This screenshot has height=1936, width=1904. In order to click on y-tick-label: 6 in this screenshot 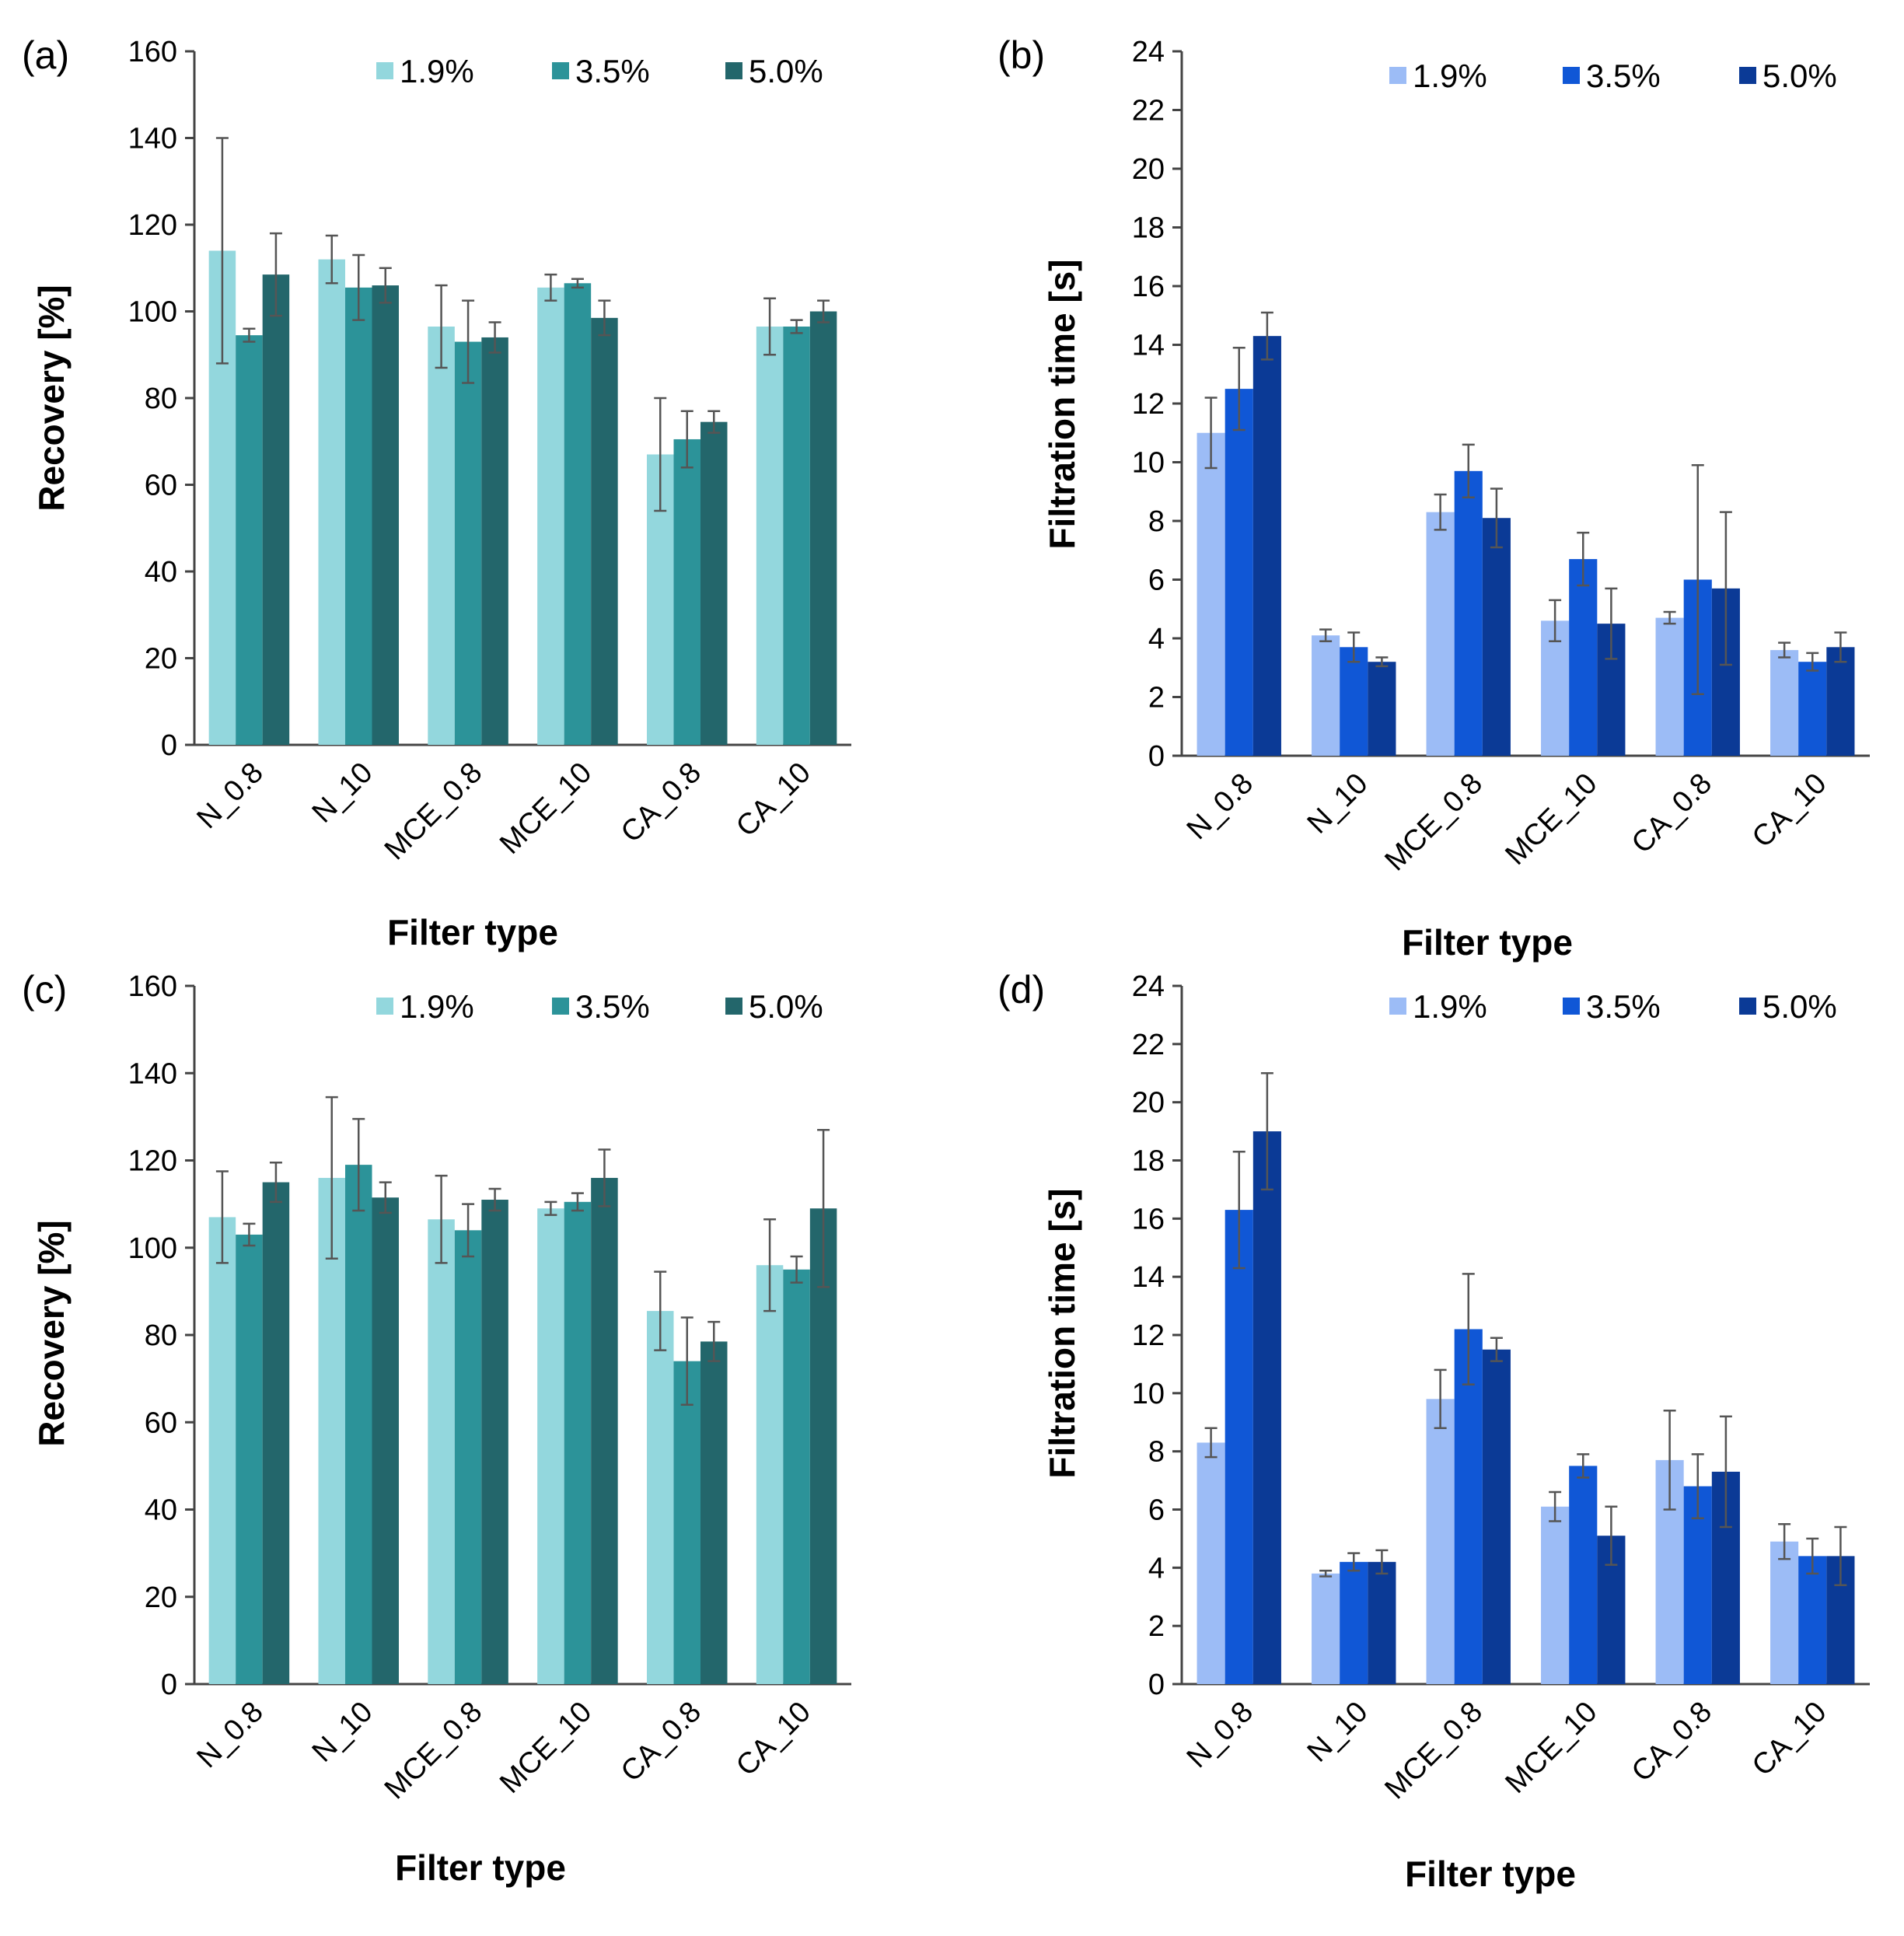, I will do `click(1157, 580)`.